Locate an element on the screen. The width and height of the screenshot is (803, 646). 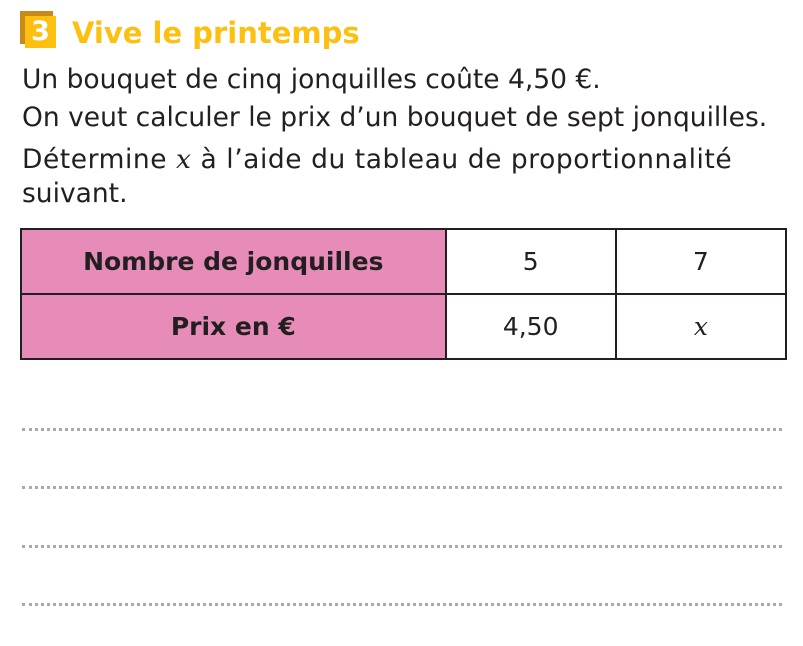
exercise-title: Vive le printemps is located at coordinates (216, 33).